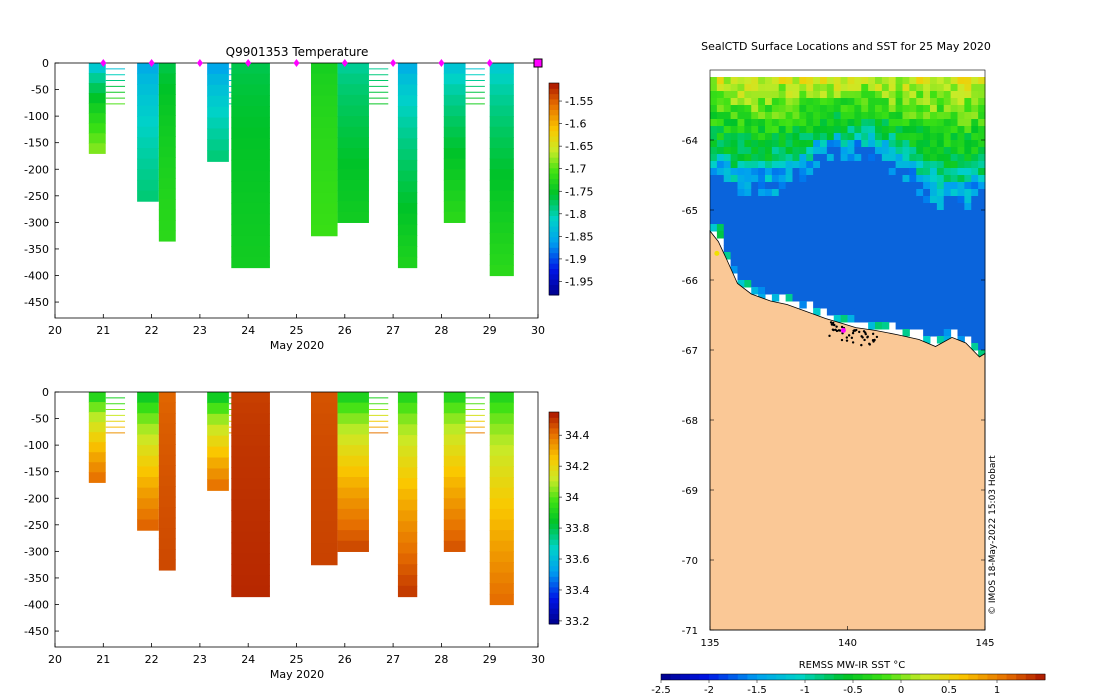  What do you see at coordinates (847, 637) in the screenshot?
I see `sst-map-x-axis: 135 140 145` at bounding box center [847, 637].